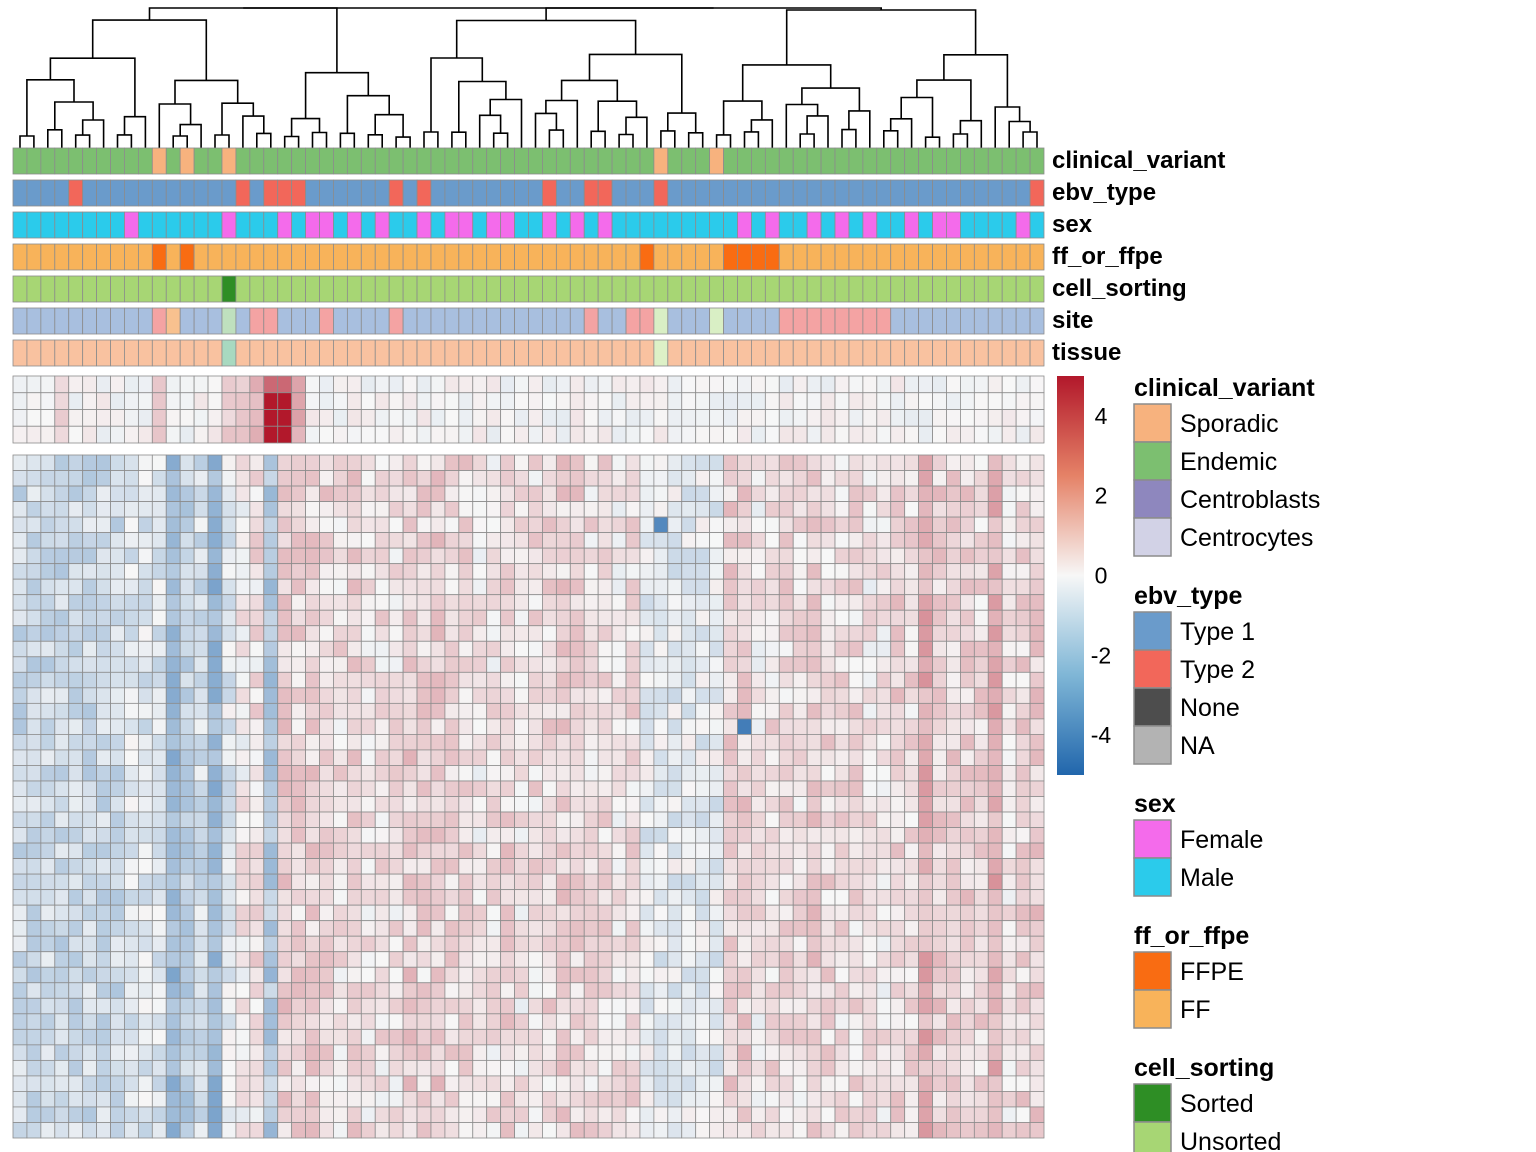 This screenshot has width=1536, height=1152. What do you see at coordinates (340, 321) in the screenshot?
I see `site-cell` at bounding box center [340, 321].